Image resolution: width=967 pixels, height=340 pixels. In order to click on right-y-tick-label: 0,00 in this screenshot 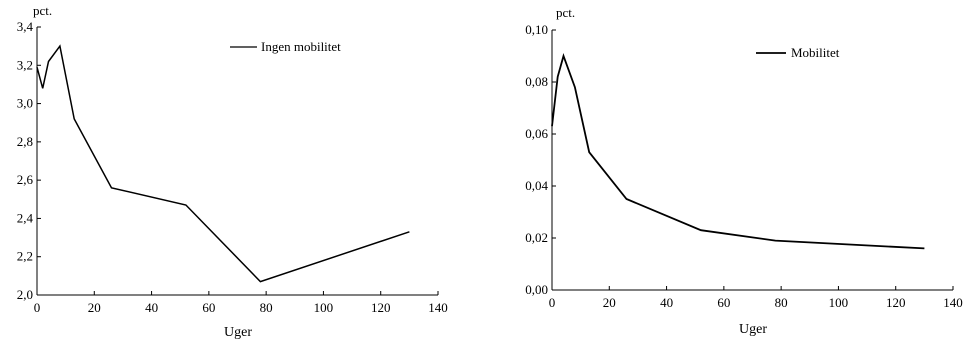, I will do `click(536, 289)`.